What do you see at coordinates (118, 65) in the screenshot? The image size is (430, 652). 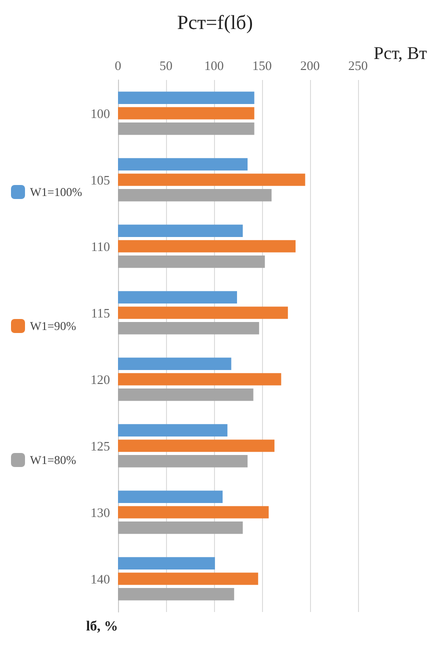 I see `x-tick-label: 0` at bounding box center [118, 65].